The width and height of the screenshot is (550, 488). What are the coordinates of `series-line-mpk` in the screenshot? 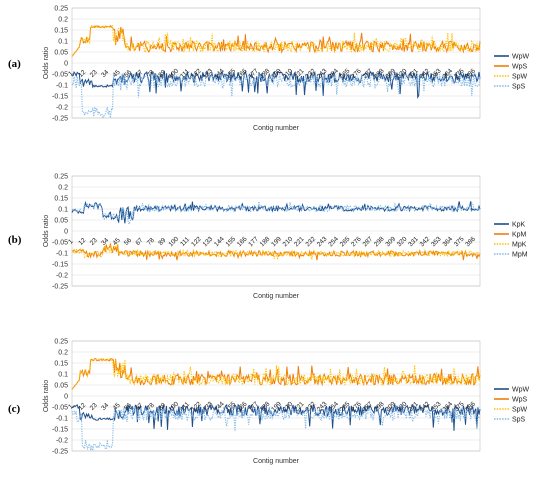 It's located at (276, 251).